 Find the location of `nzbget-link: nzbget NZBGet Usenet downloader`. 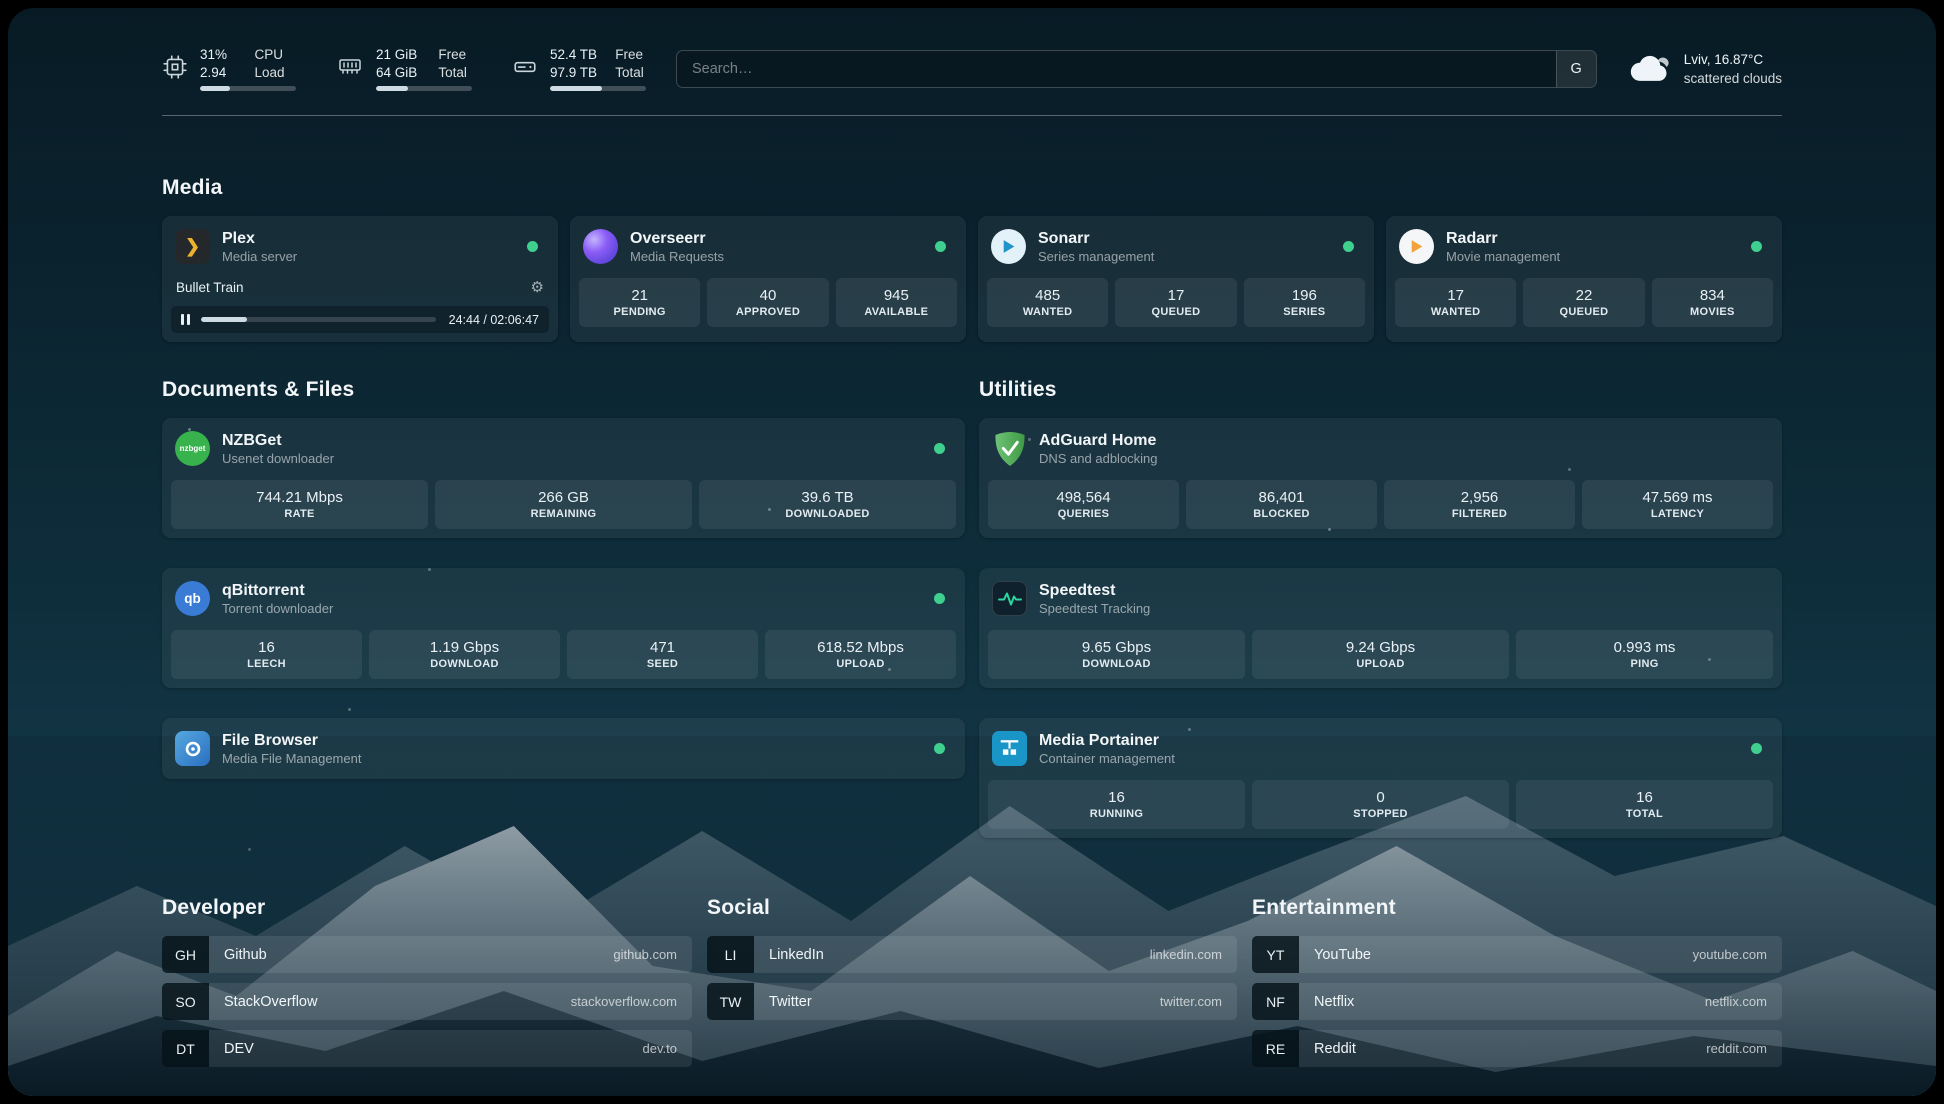

nzbget-link: nzbget NZBGet Usenet downloader is located at coordinates (563, 448).